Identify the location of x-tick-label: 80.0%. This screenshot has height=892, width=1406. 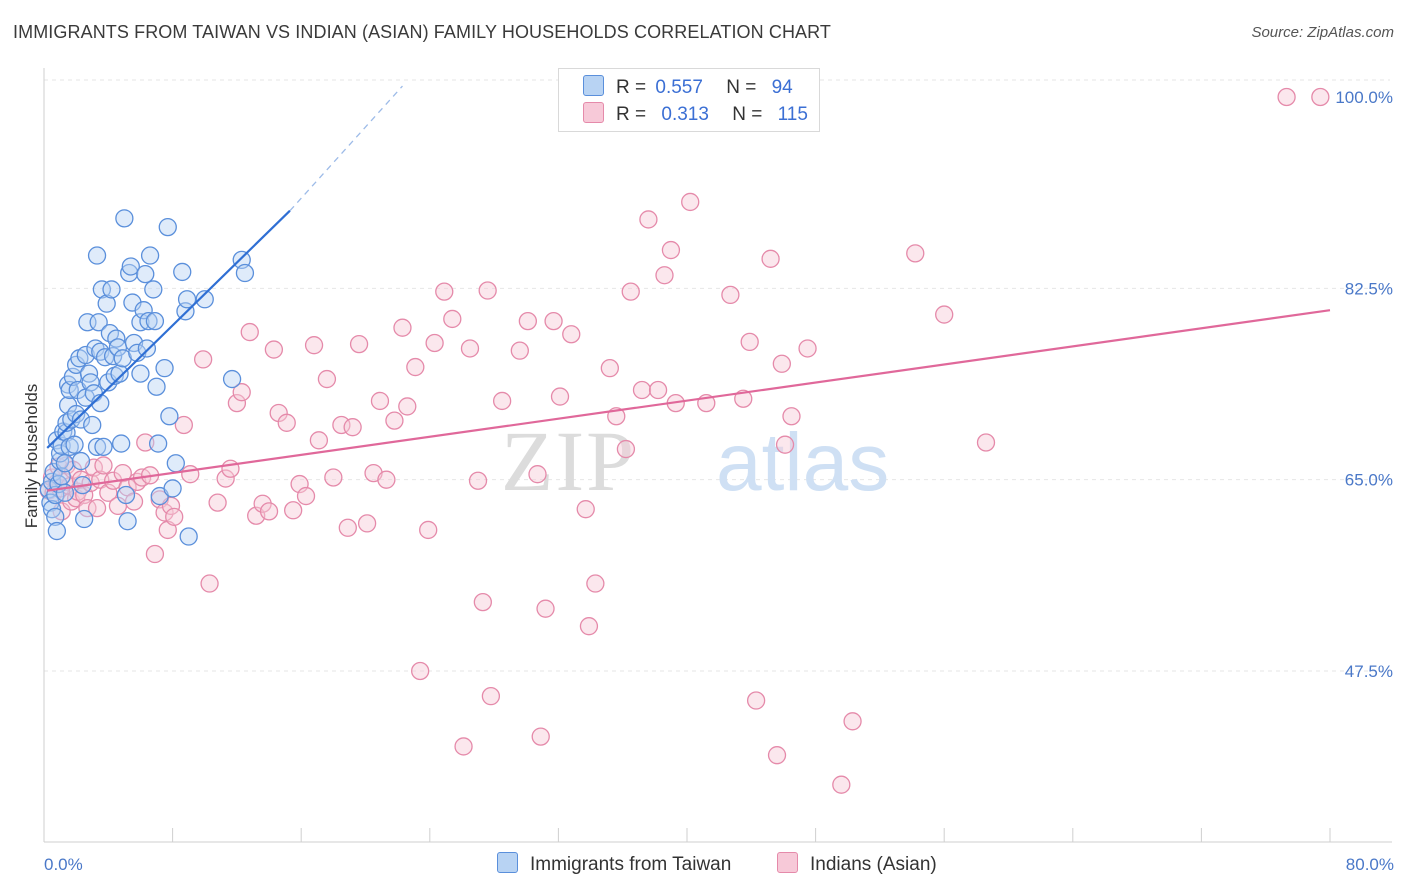
(1370, 864).